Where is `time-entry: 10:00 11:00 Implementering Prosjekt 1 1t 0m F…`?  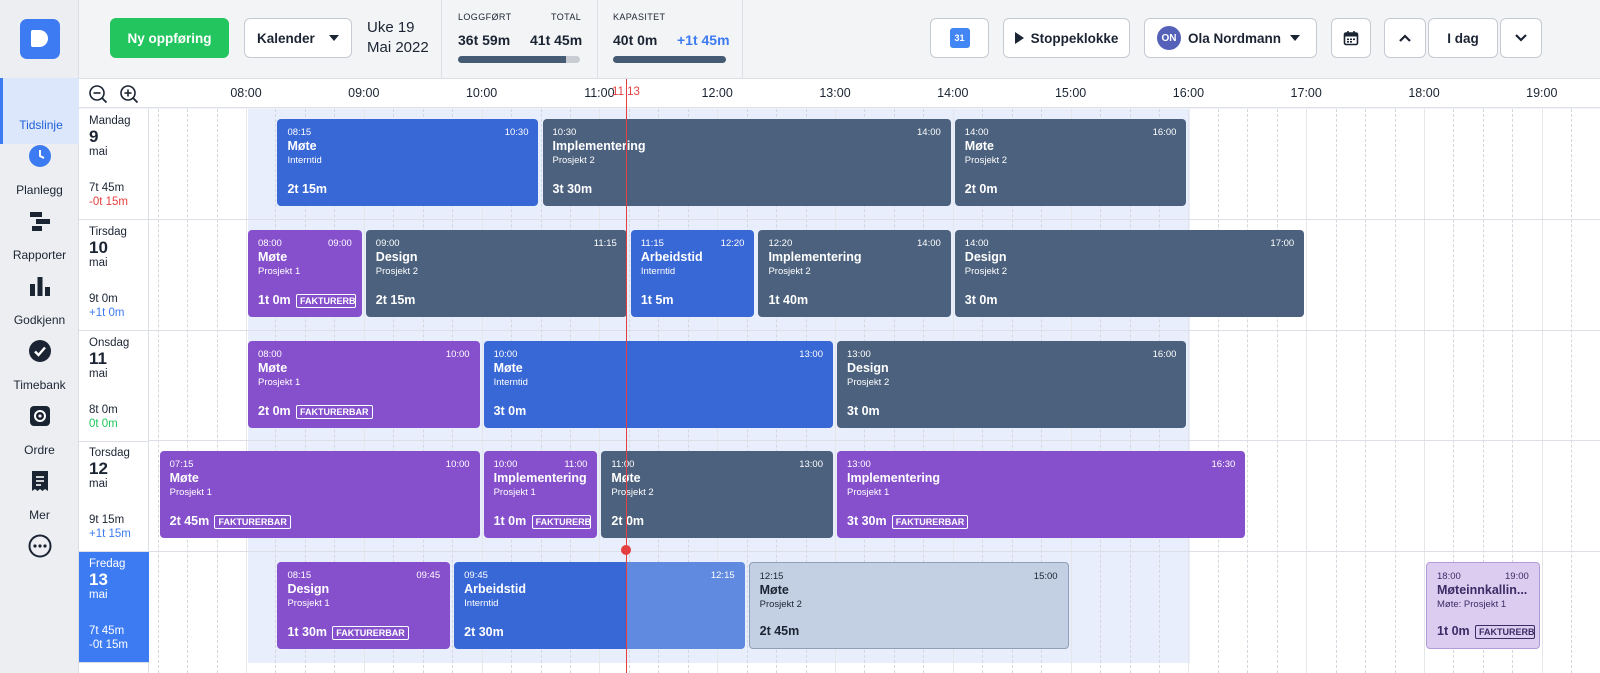 time-entry: 10:00 11:00 Implementering Prosjekt 1 1t 0m F… is located at coordinates (540, 494).